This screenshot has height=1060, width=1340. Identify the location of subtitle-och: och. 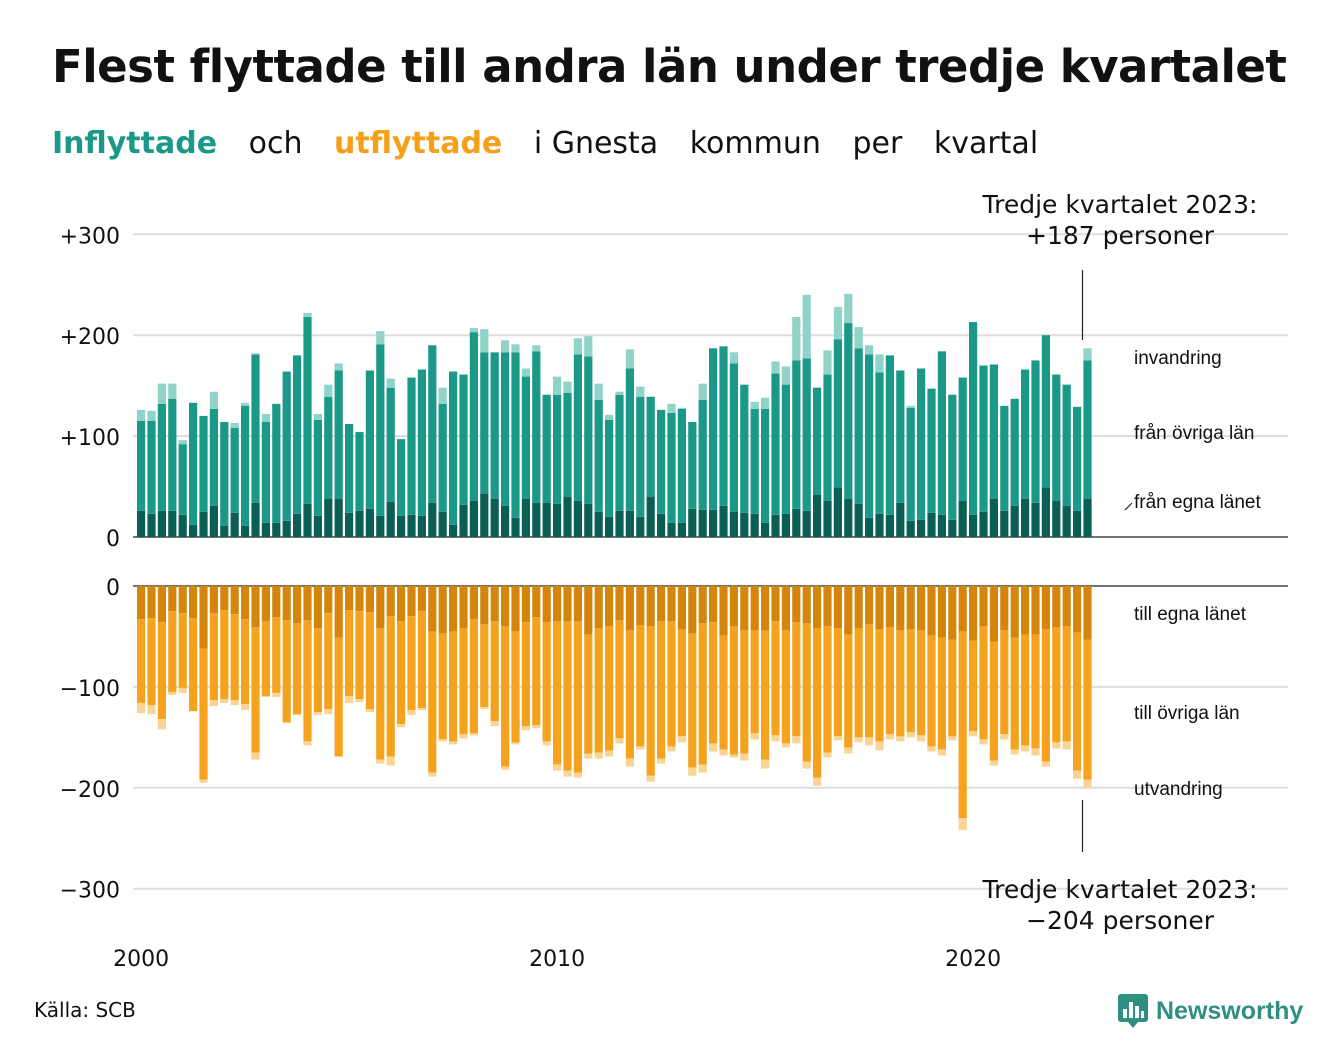
(275, 143).